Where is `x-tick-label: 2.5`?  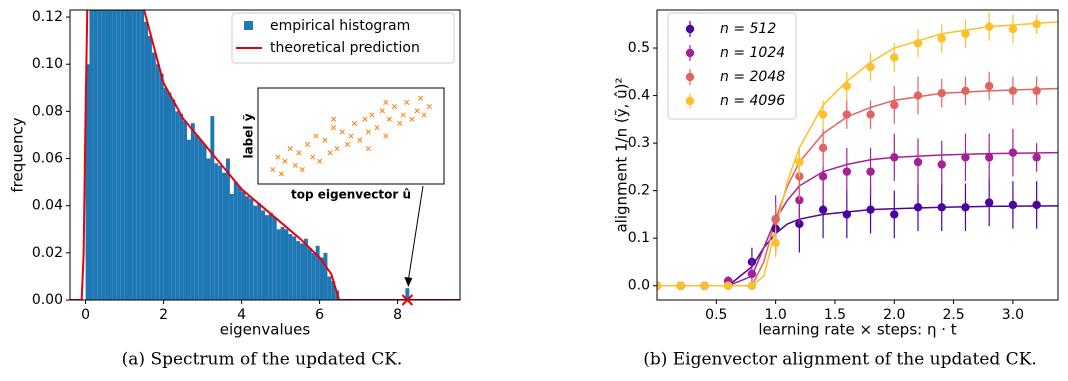
x-tick-label: 2.5 is located at coordinates (953, 315).